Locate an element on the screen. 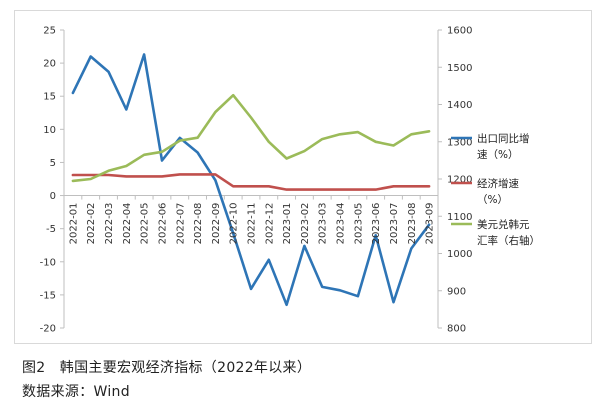 The image size is (607, 418). x-tick-label: 2022-09 is located at coordinates (216, 224).